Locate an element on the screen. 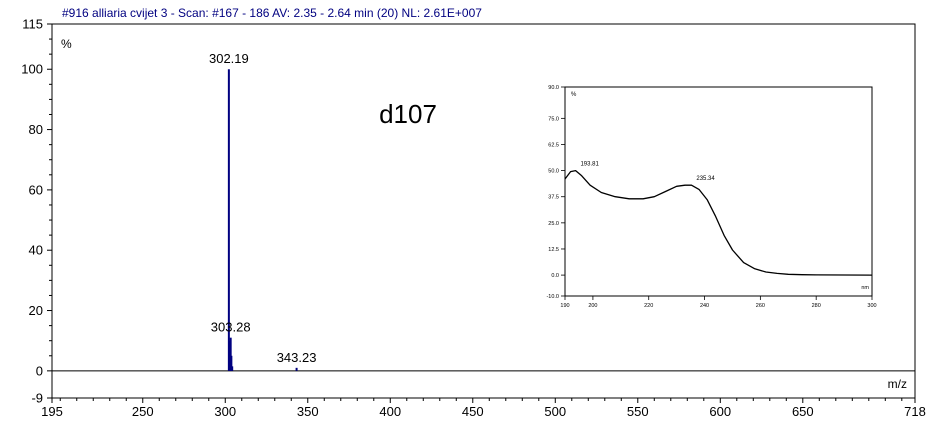 This screenshot has width=930, height=429. x-tick-label: 250 is located at coordinates (143, 411).